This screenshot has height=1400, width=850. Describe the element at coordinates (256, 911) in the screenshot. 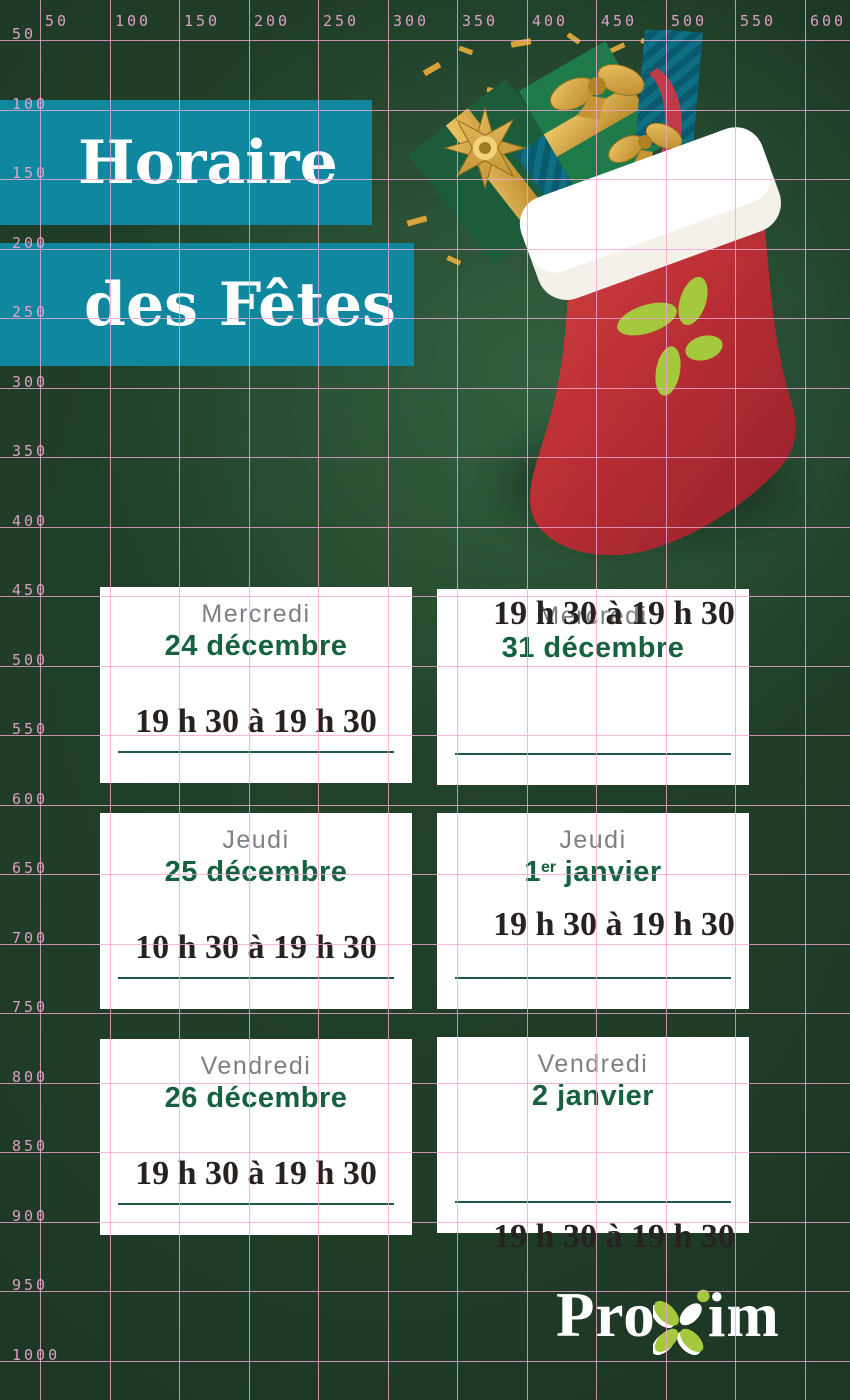

I see `schedule-card-25-dec: Jeudi 25 décembre 10 h 30 à 19 h 30` at that location.